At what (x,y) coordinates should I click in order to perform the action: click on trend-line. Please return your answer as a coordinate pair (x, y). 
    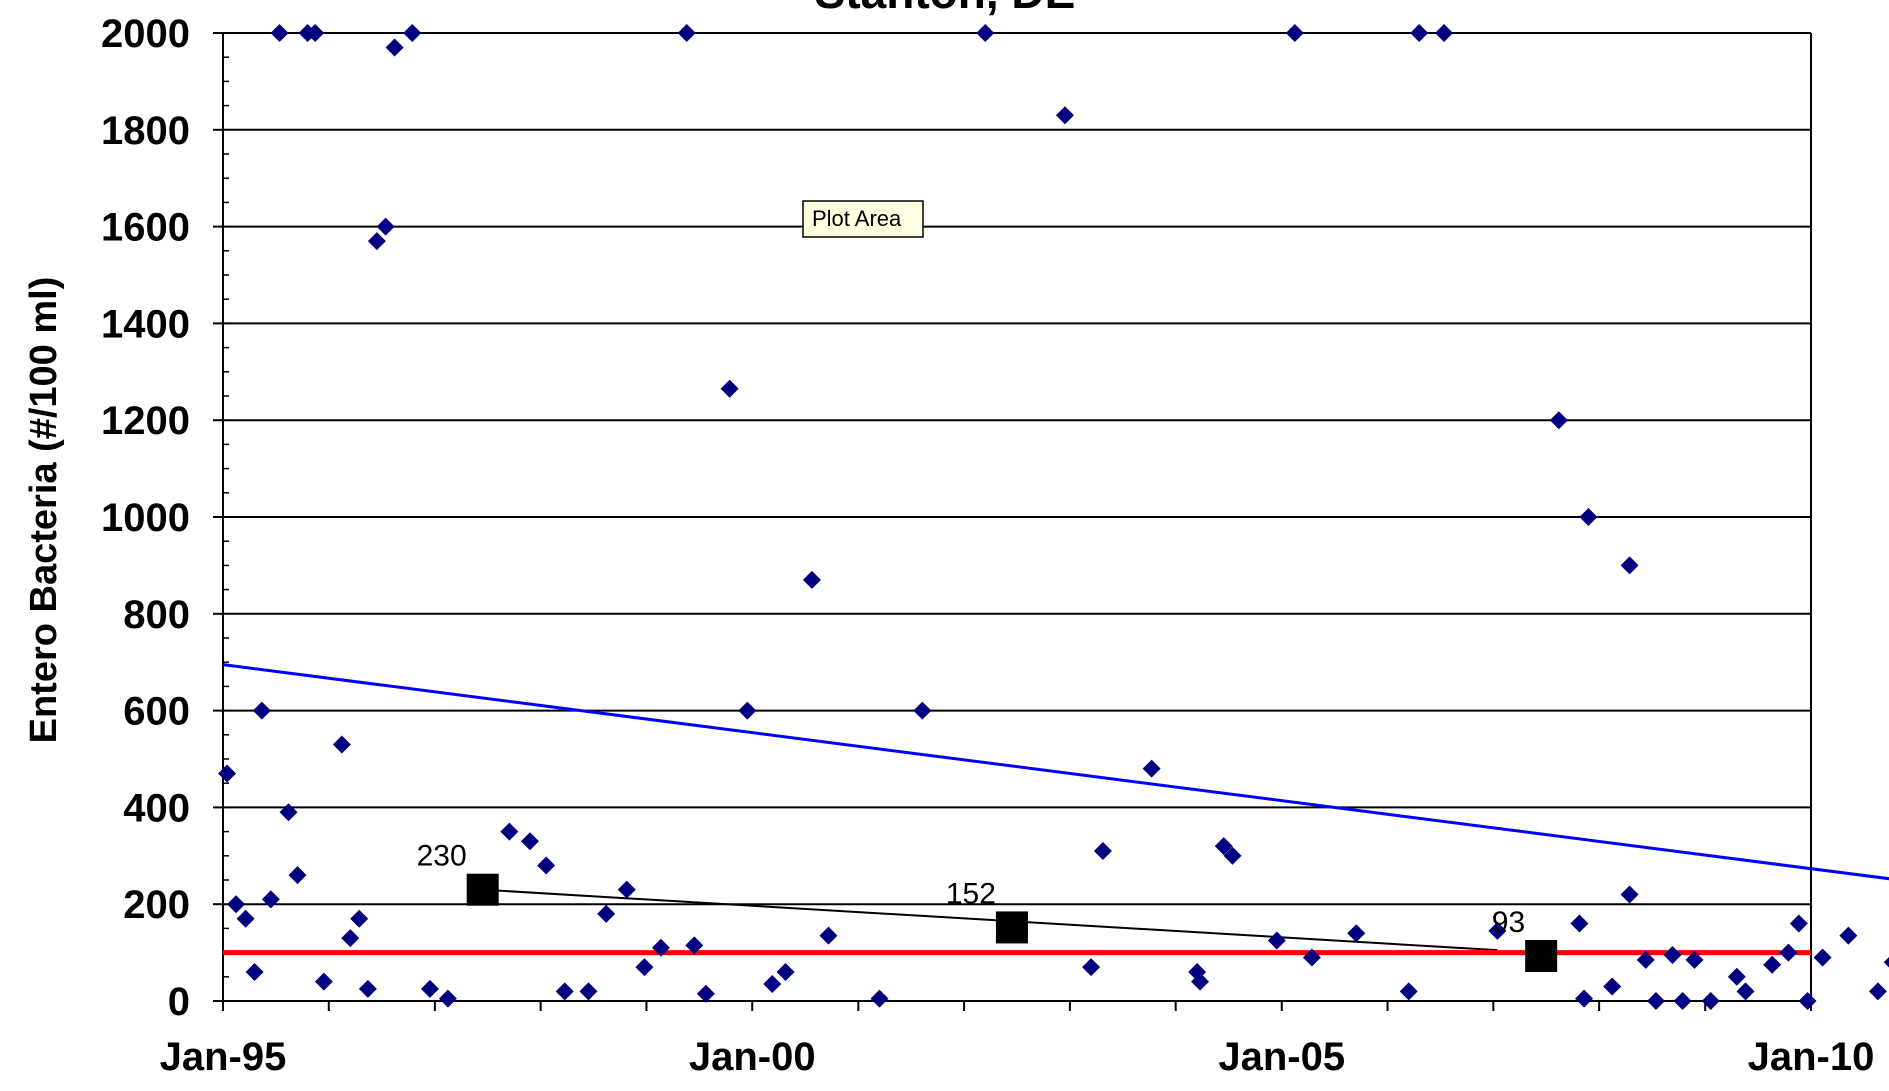
    Looking at the image, I should click on (990, 920).